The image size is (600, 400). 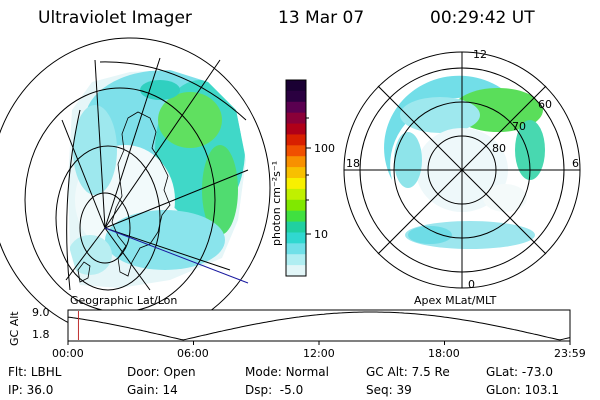 I want to click on colorbar-frame, so click(x=296, y=178).